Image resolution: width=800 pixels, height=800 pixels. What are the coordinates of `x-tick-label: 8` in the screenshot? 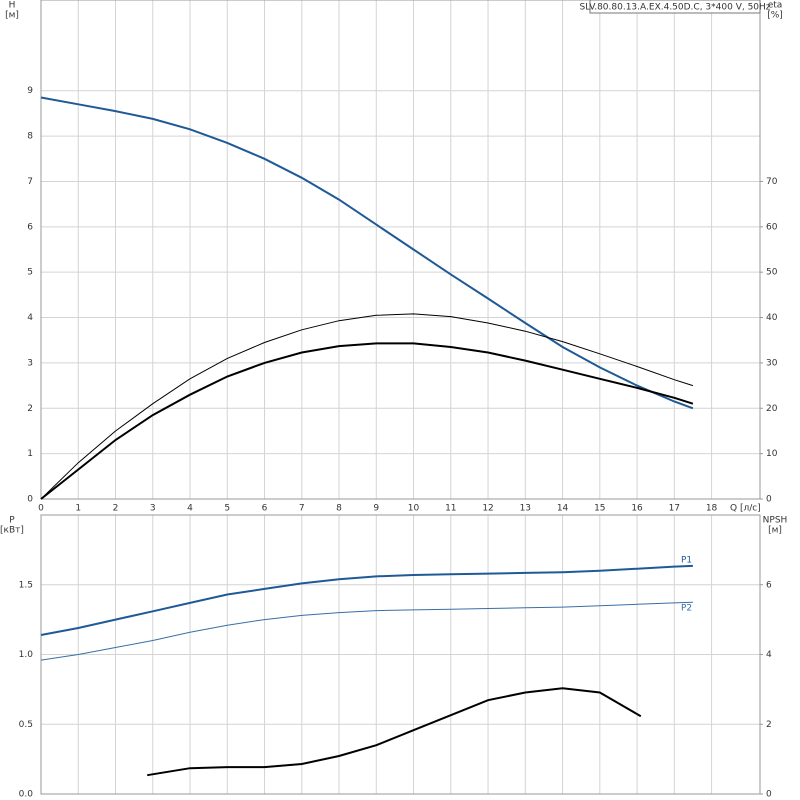 It's located at (339, 509).